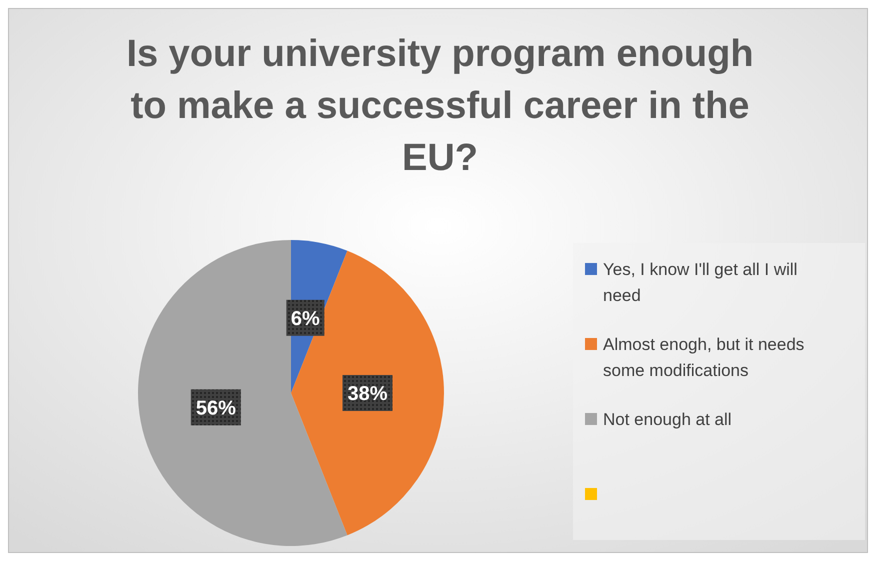 The image size is (872, 569). What do you see at coordinates (305, 319) in the screenshot?
I see `data-label: 6%` at bounding box center [305, 319].